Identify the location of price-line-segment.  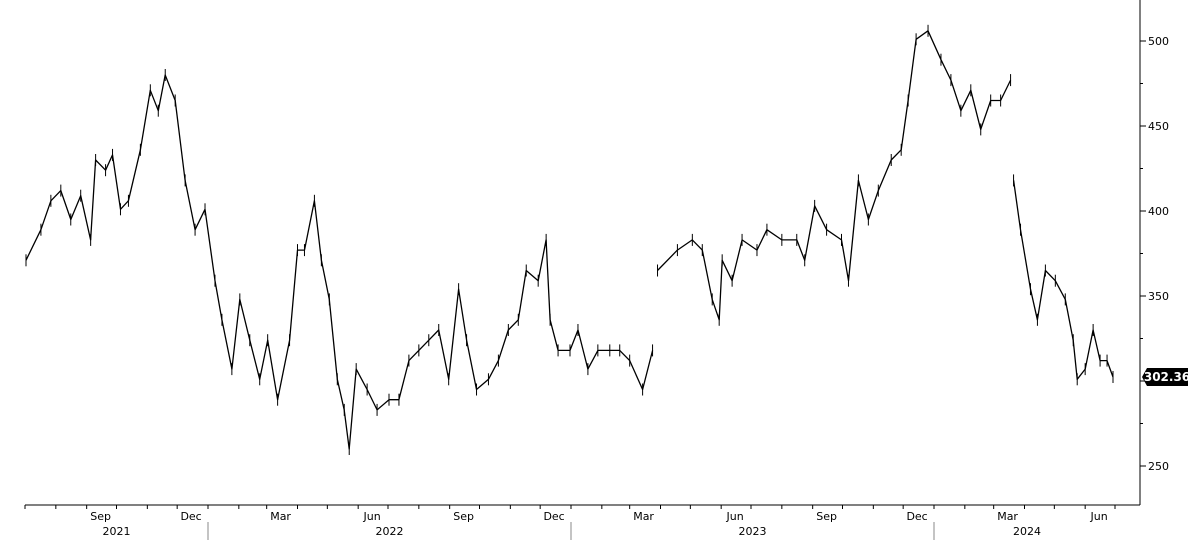
(1063, 280).